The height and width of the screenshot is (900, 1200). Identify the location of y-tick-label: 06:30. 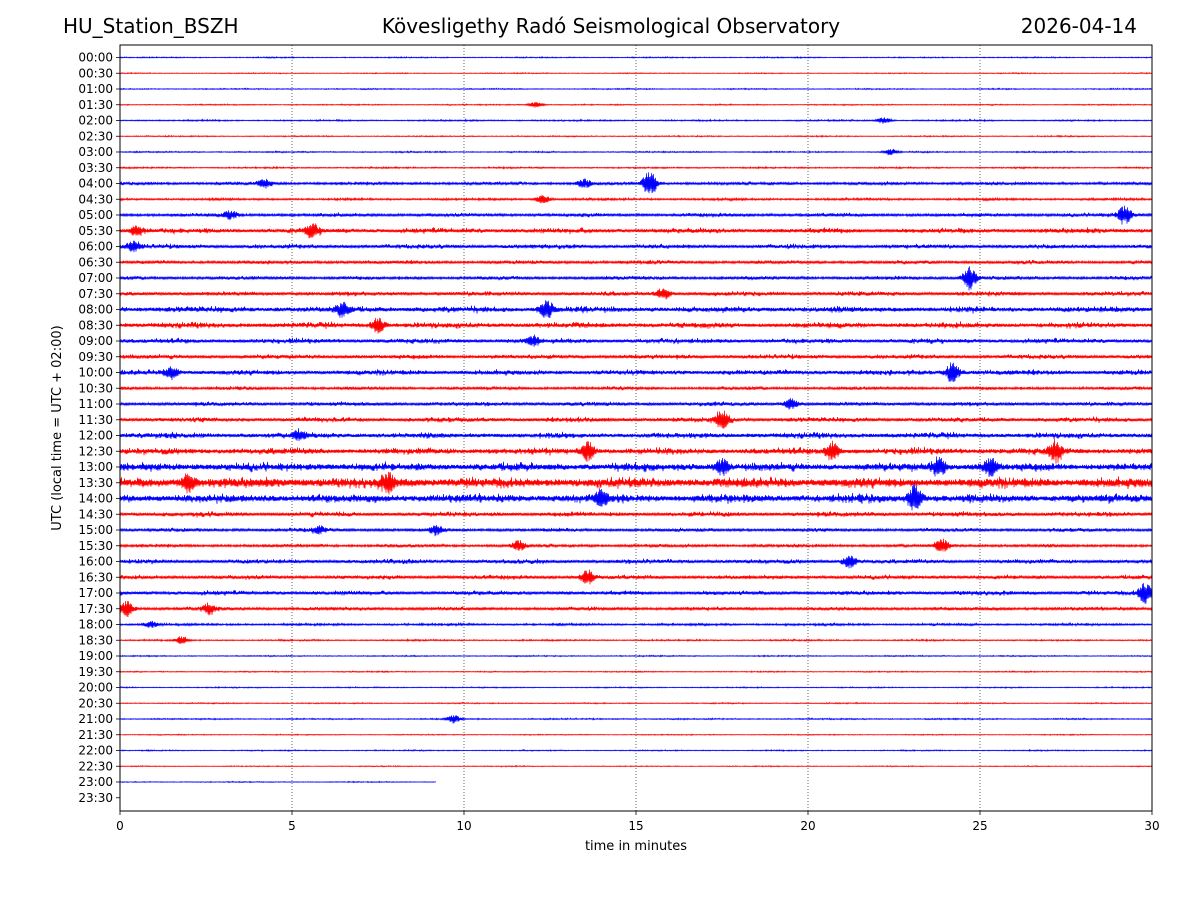
(95, 262).